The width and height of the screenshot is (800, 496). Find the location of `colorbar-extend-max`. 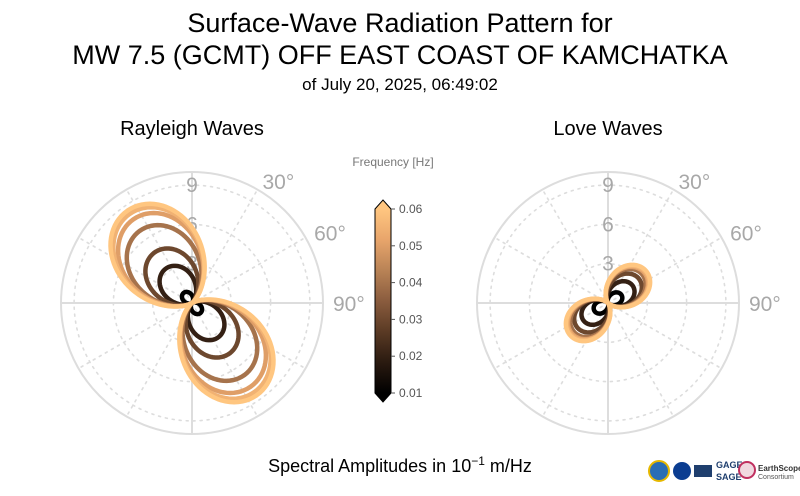

colorbar-extend-max is located at coordinates (383, 204).